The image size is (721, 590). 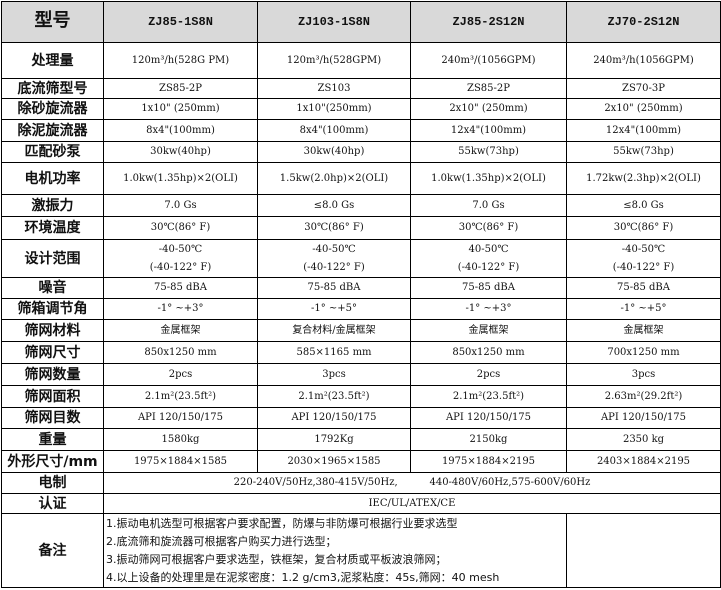 I want to click on spec-value: 2030×1965×1585, so click(x=334, y=461).